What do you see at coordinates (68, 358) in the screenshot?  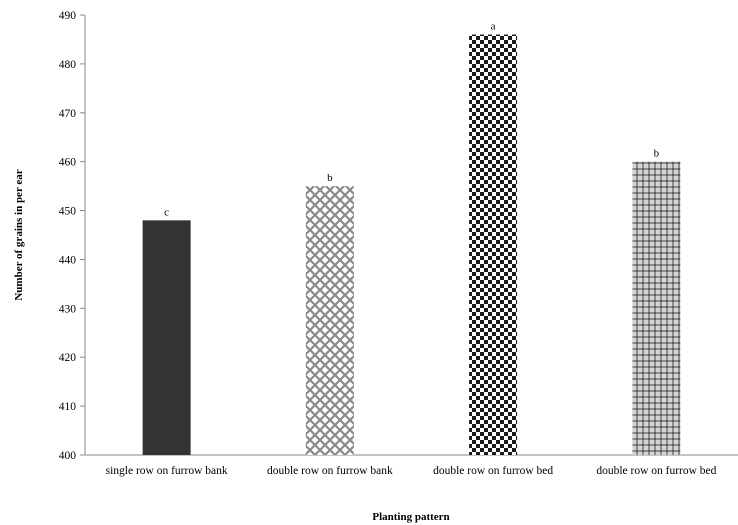 I see `y-tick-label: 420` at bounding box center [68, 358].